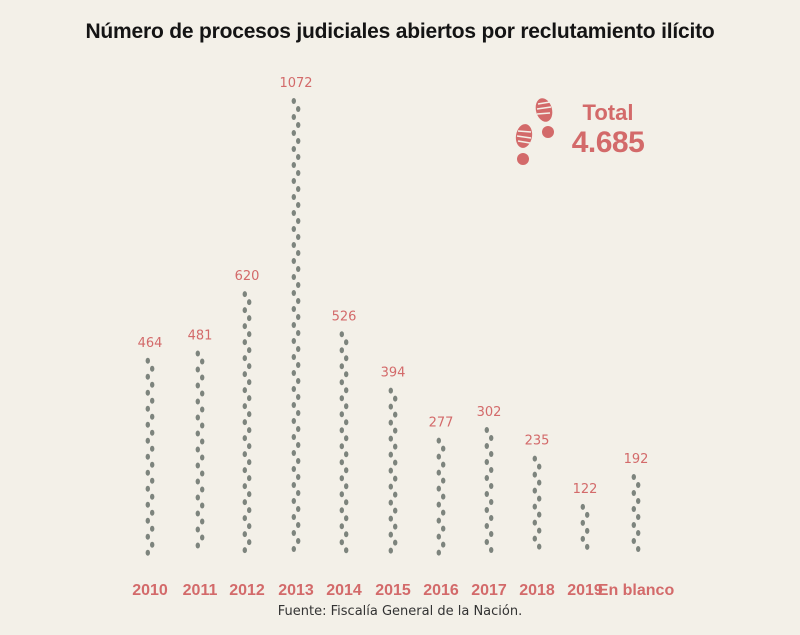 This screenshot has width=800, height=635. Describe the element at coordinates (150, 343) in the screenshot. I see `value-label: 464` at that location.